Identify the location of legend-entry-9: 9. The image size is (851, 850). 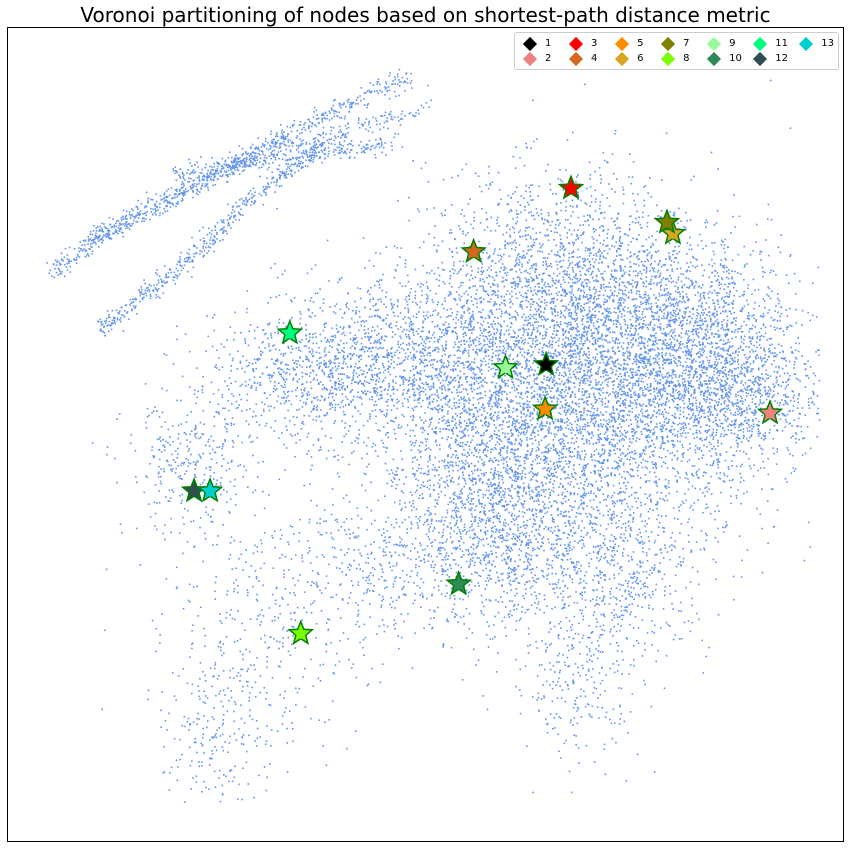
(726, 43).